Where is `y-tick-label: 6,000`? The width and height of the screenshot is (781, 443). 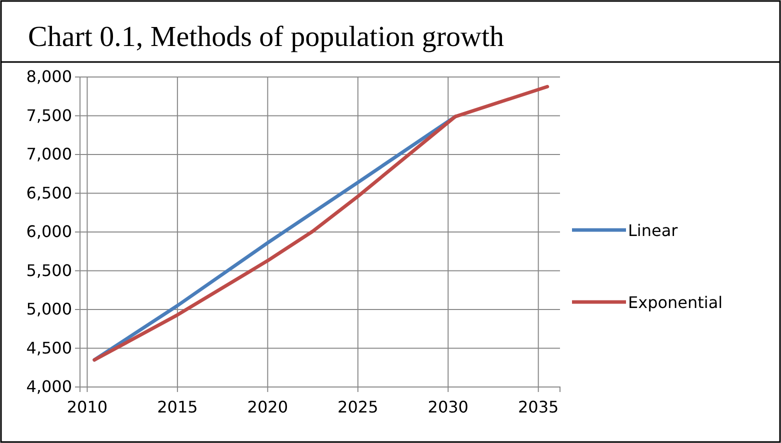
y-tick-label: 6,000 is located at coordinates (49, 232).